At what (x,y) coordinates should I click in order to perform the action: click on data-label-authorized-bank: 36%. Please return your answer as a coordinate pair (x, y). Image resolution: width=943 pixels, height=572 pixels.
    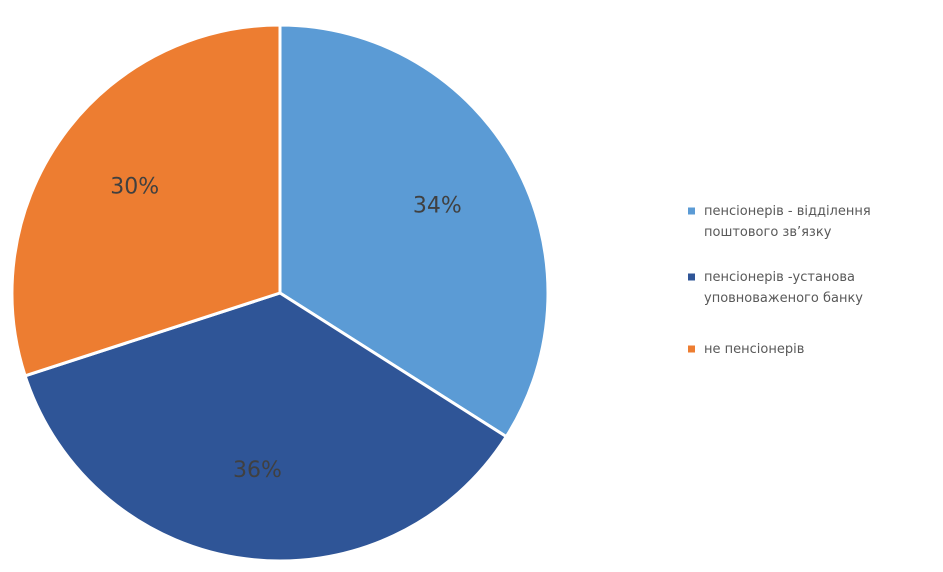
    Looking at the image, I should click on (257, 470).